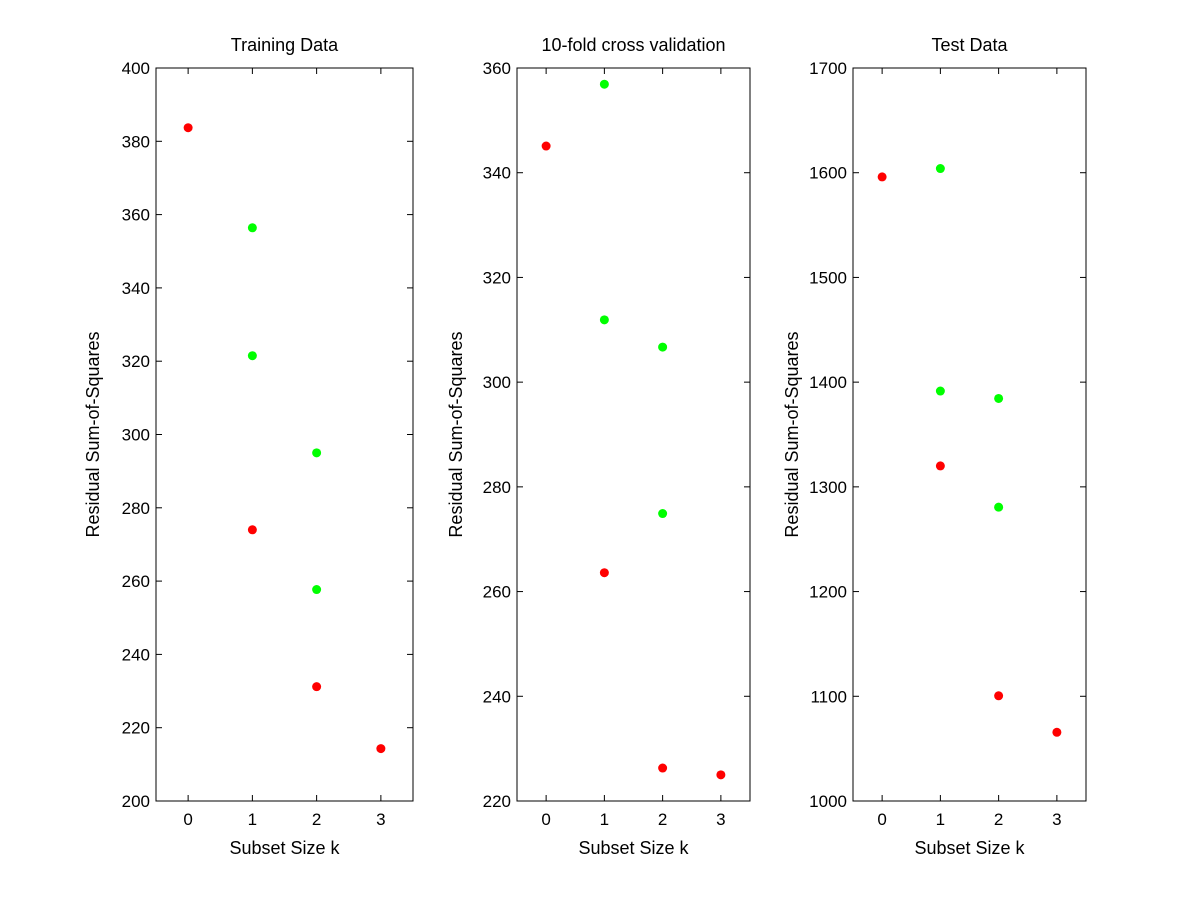  Describe the element at coordinates (136, 801) in the screenshot. I see `y-tick-label: 200` at that location.